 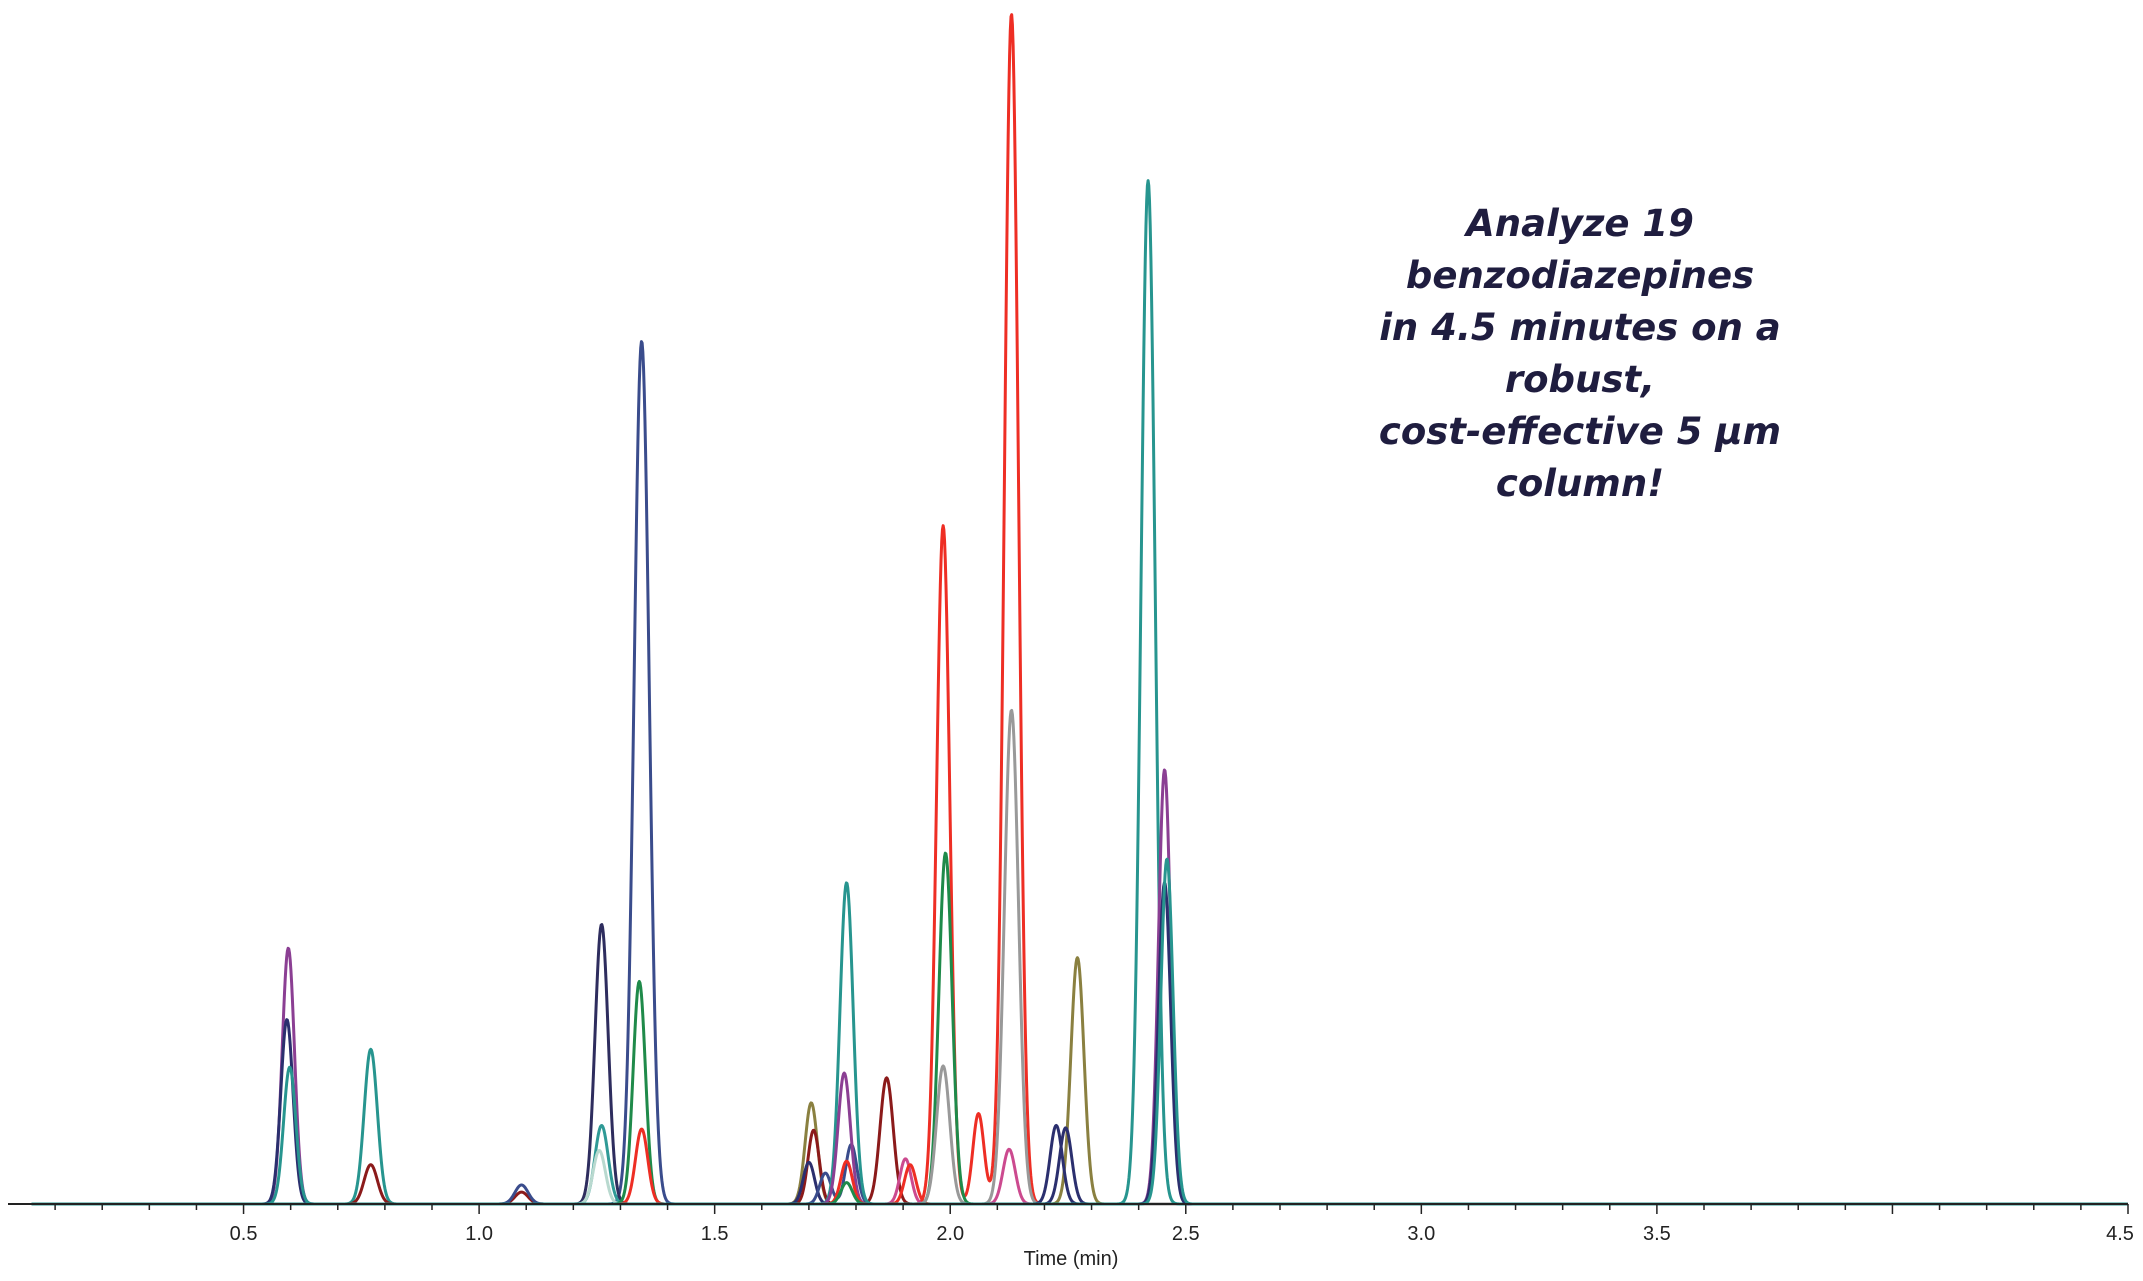 What do you see at coordinates (1580, 249) in the screenshot?
I see `annotation-line-1: Analyze 19 benzodiazepines` at bounding box center [1580, 249].